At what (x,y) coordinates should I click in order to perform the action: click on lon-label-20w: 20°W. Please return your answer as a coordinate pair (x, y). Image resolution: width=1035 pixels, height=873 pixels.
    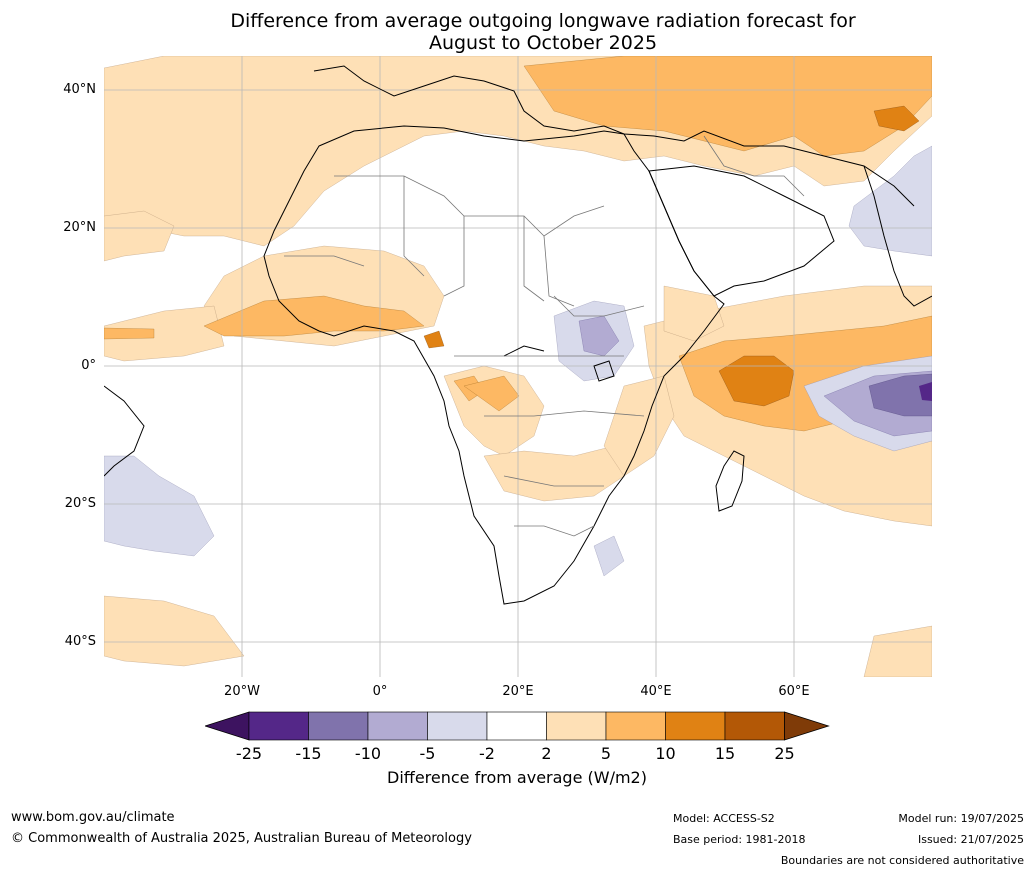
    Looking at the image, I should click on (242, 691).